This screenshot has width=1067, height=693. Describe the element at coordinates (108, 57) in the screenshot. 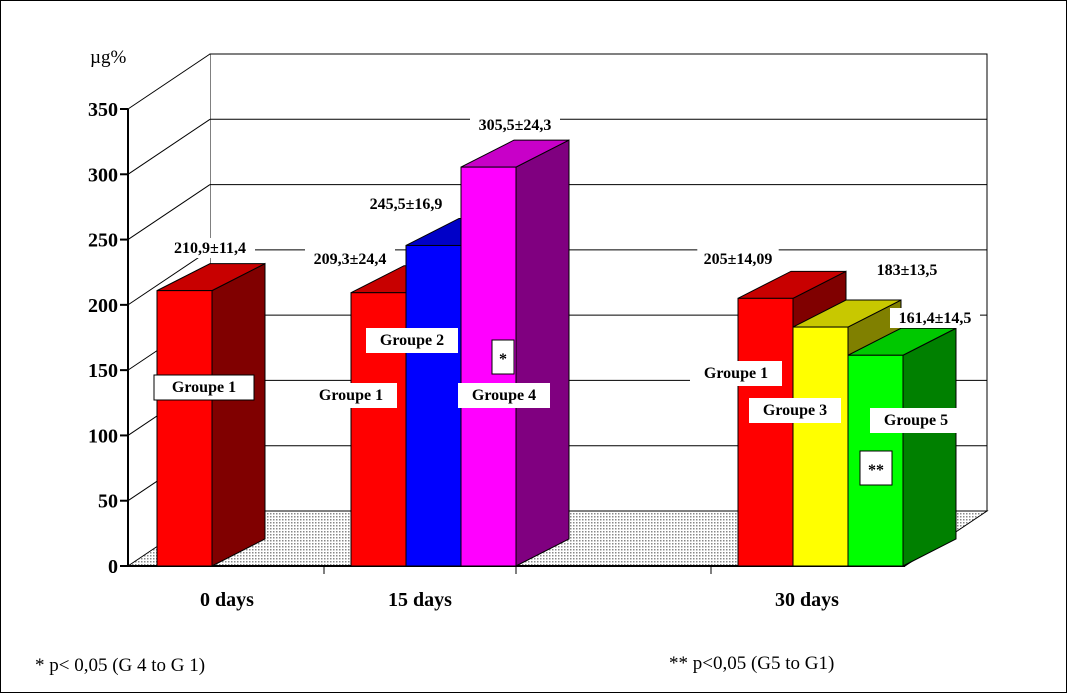

I see `unit-label: µg%` at that location.